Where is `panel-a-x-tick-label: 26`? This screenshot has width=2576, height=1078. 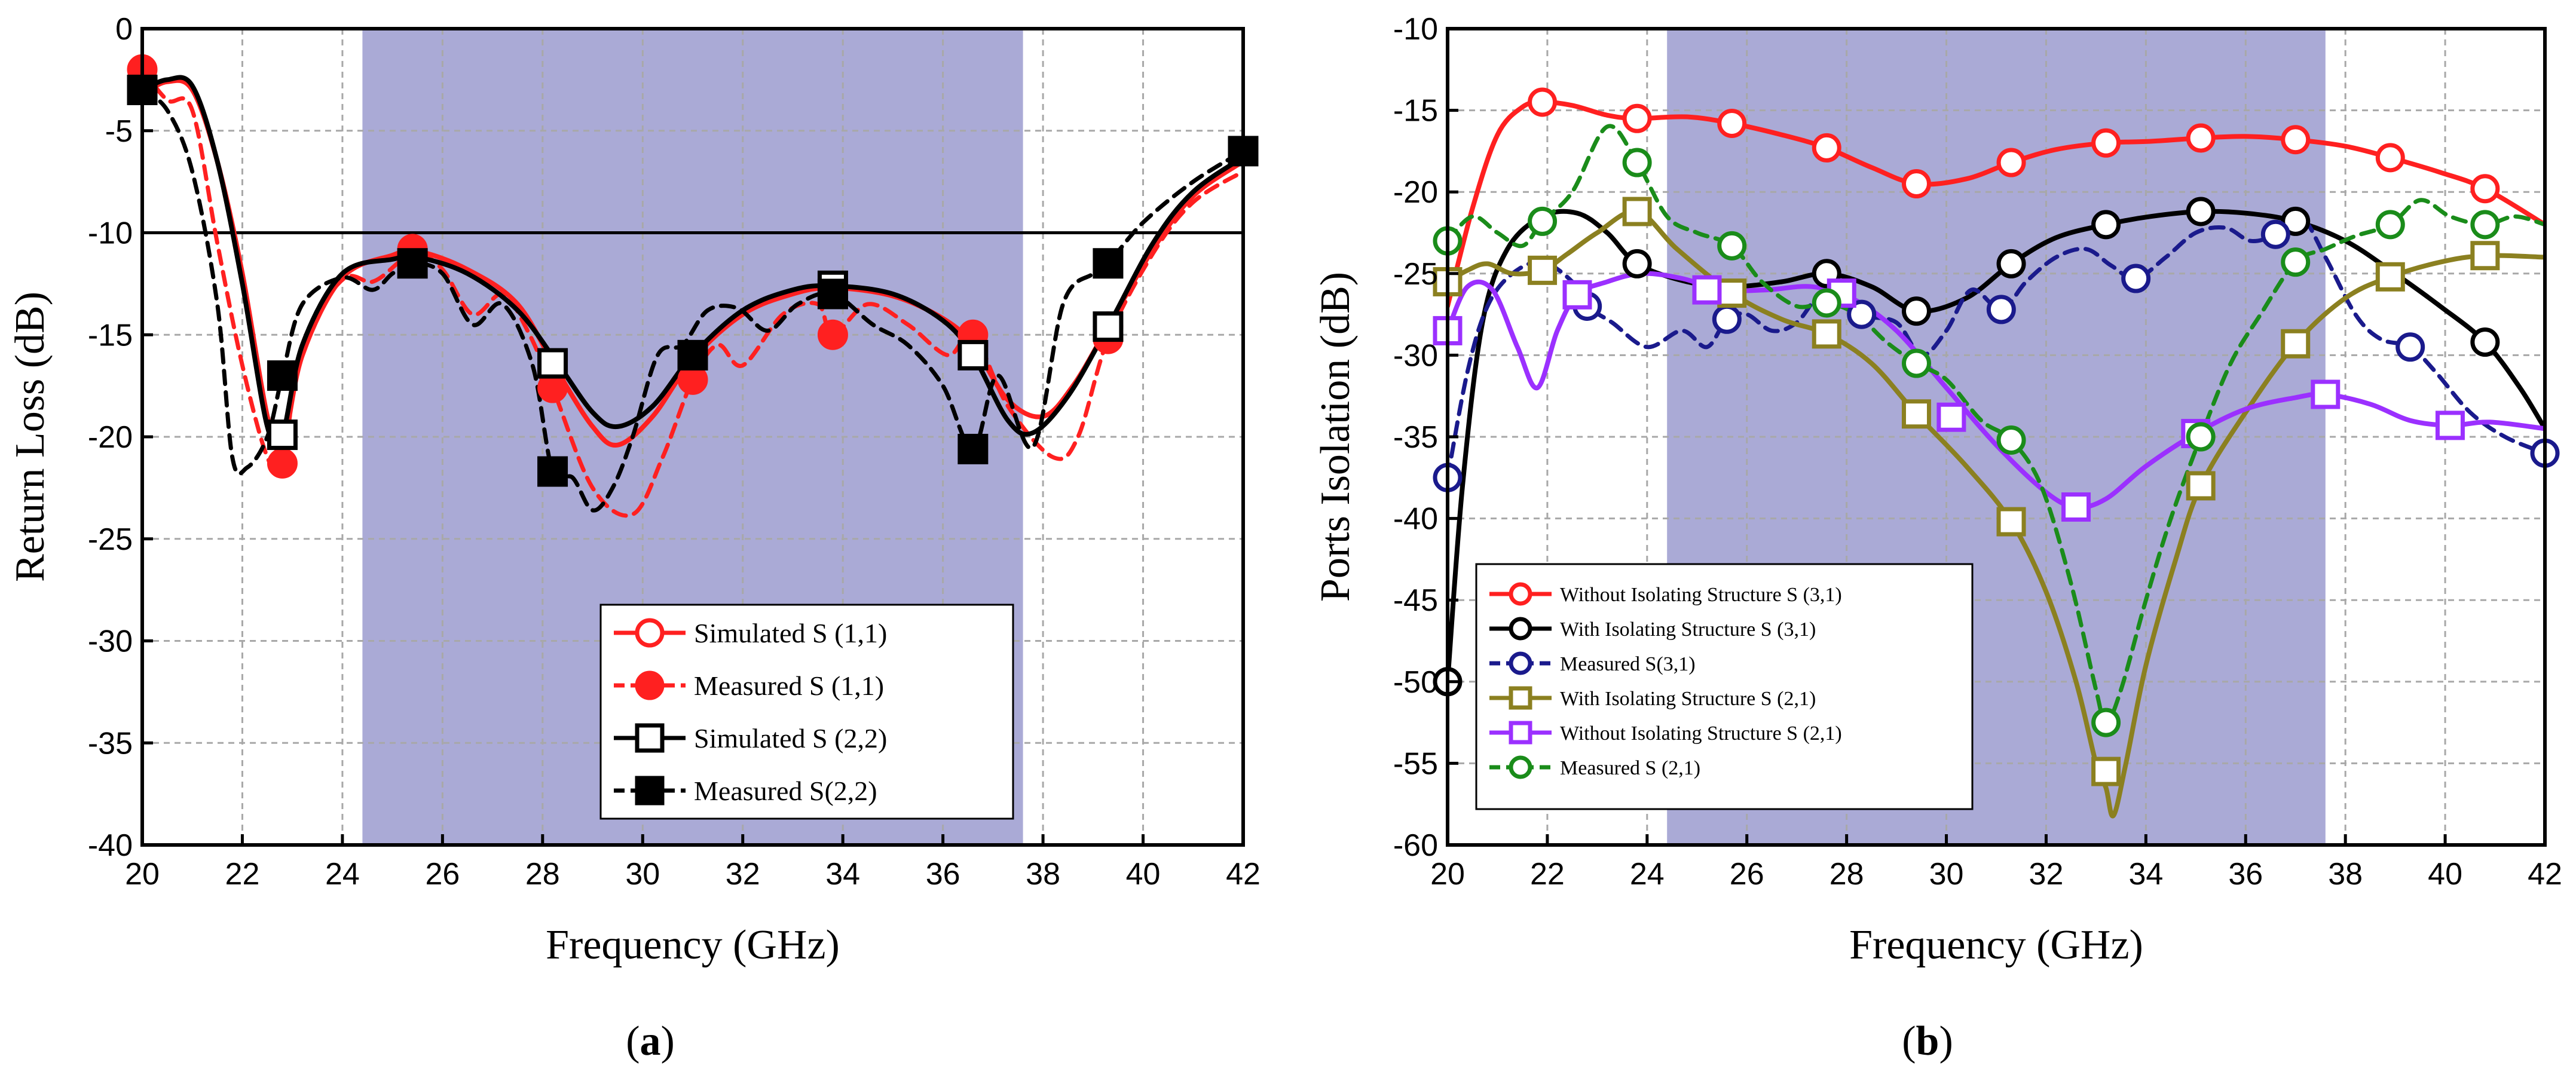 panel-a-x-tick-label: 26 is located at coordinates (442, 874).